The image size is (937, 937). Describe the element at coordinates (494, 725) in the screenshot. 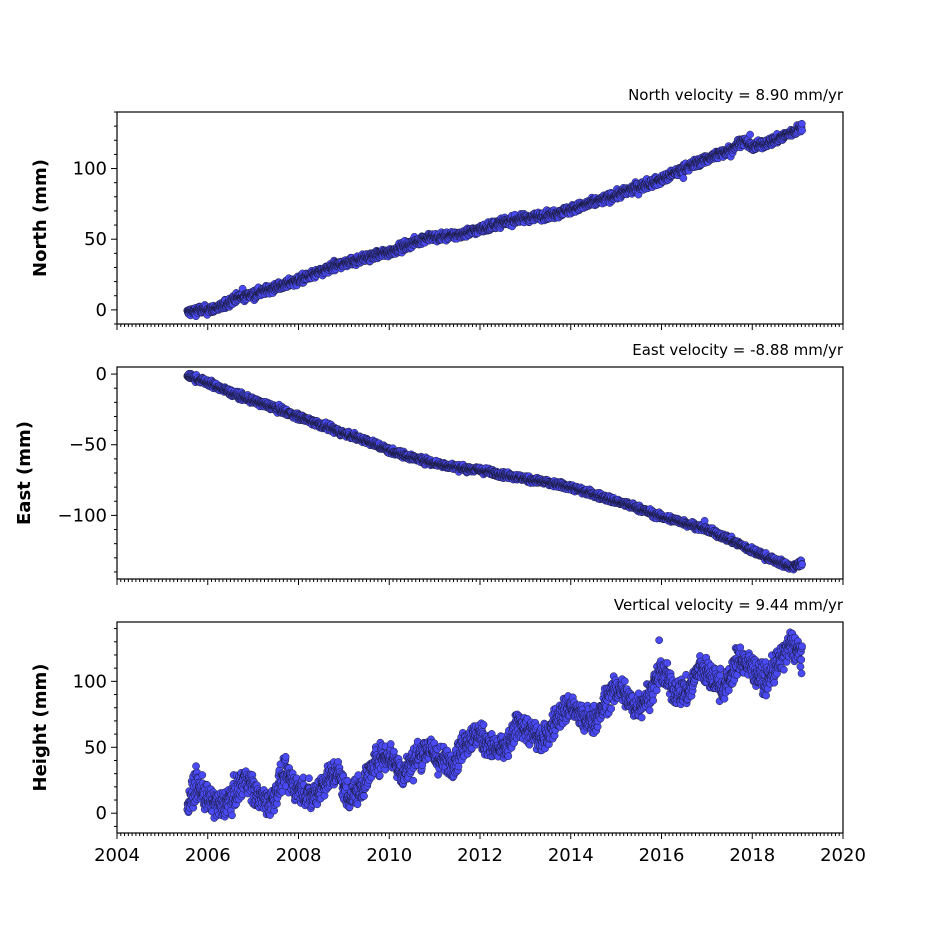

I see `height-points` at that location.